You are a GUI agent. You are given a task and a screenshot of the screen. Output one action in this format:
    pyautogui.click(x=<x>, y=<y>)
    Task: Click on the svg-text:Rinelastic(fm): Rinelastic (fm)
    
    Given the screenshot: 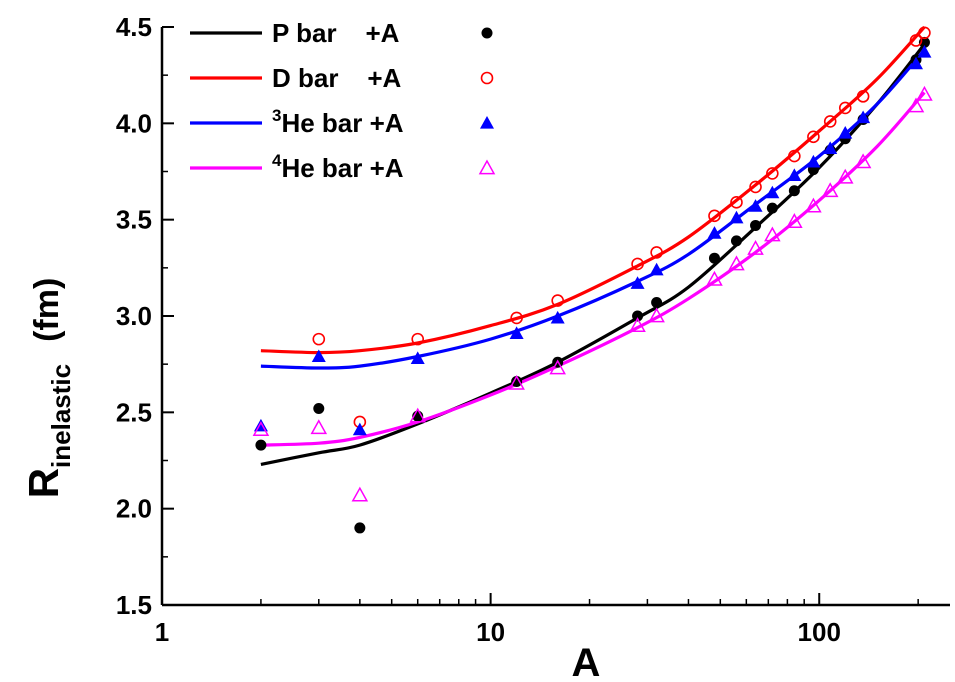 What is the action you would take?
    pyautogui.click(x=48, y=388)
    